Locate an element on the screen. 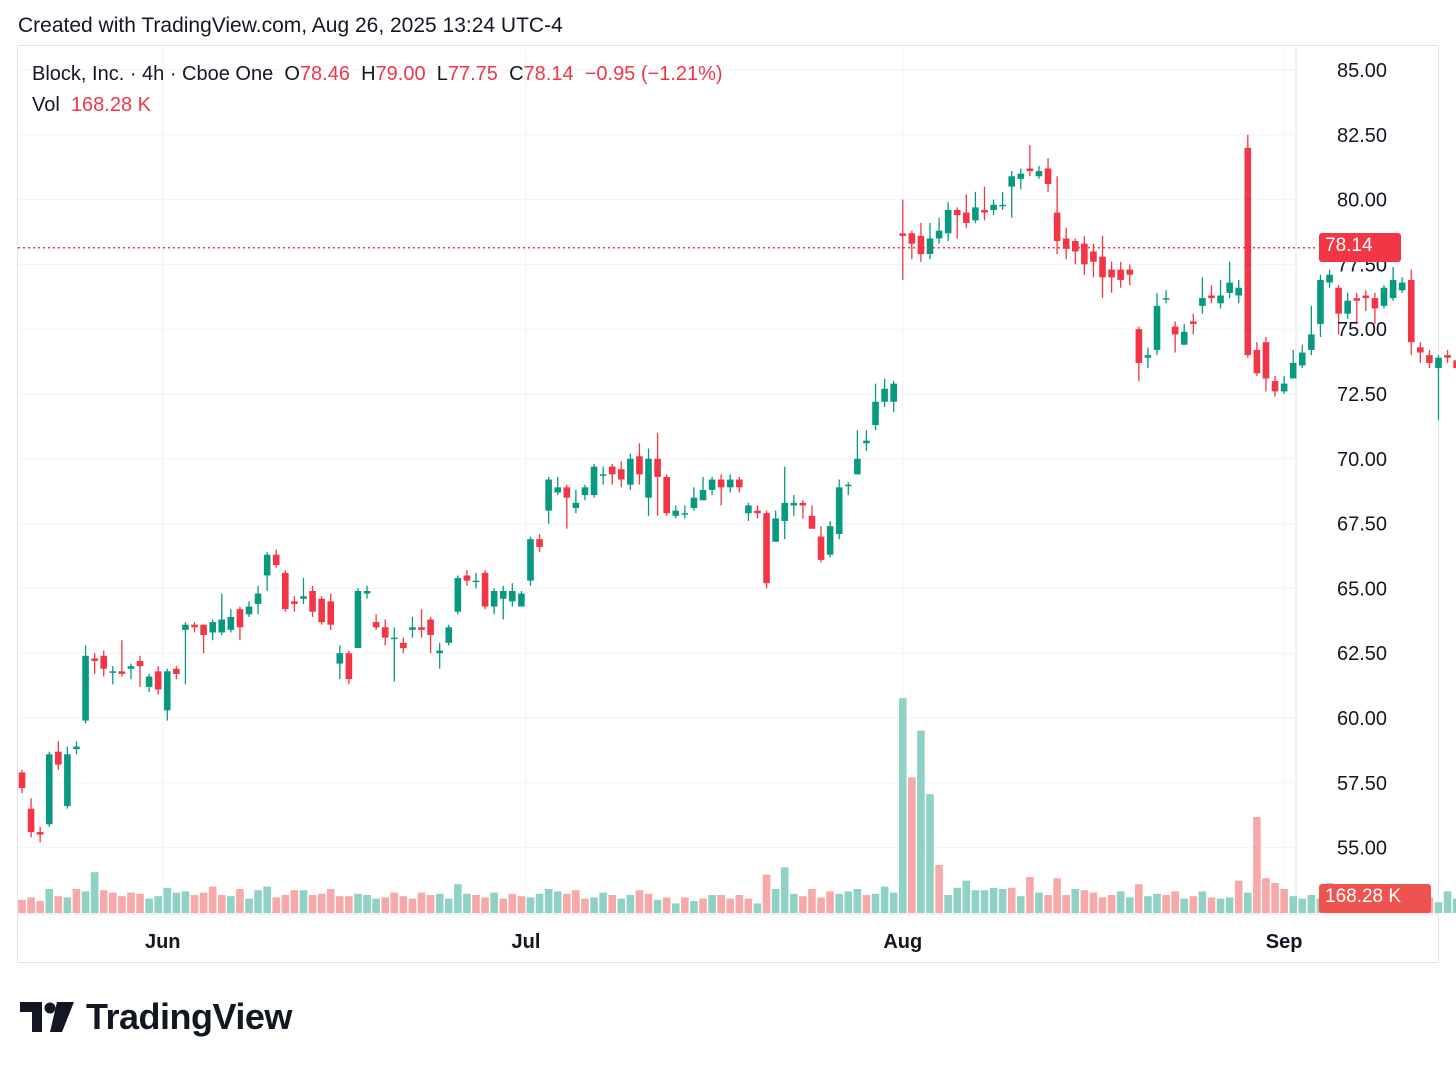 This screenshot has height=1070, width=1456. open-value: 78.46 is located at coordinates (324, 74).